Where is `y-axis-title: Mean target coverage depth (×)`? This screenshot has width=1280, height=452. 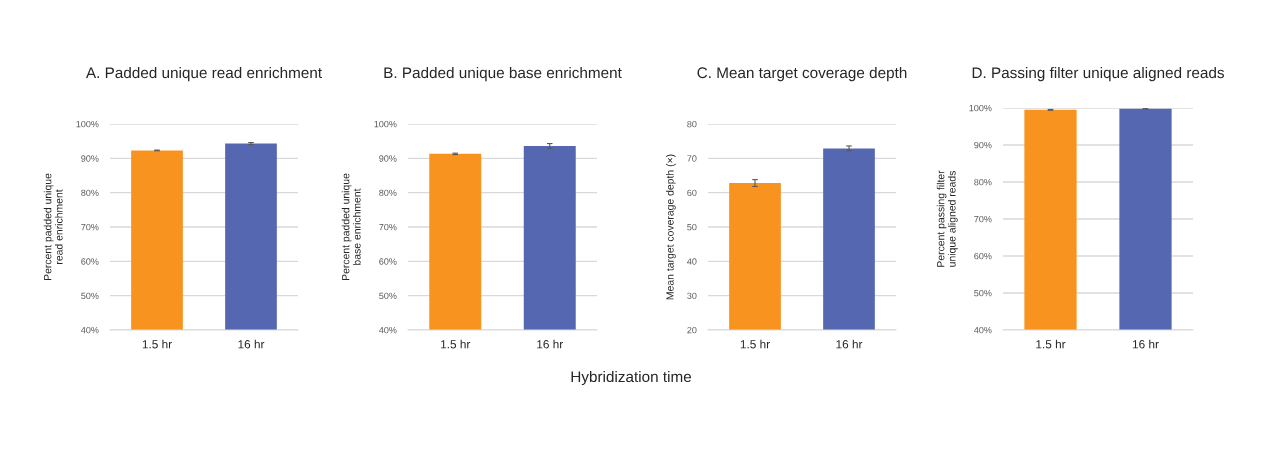
y-axis-title: Mean target coverage depth (×) is located at coordinates (671, 227).